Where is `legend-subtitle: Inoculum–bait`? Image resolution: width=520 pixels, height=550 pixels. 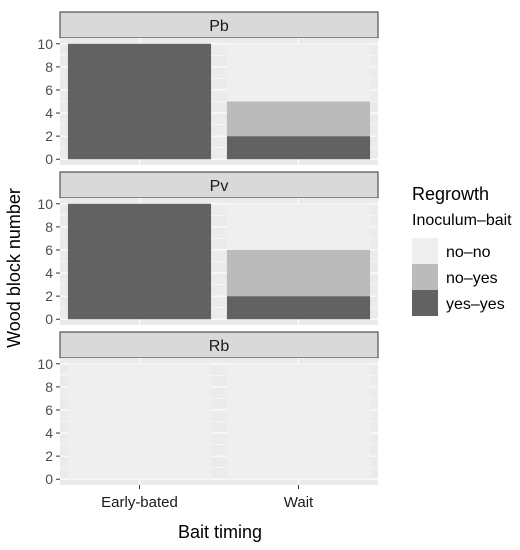
legend-subtitle: Inoculum–bait is located at coordinates (462, 220).